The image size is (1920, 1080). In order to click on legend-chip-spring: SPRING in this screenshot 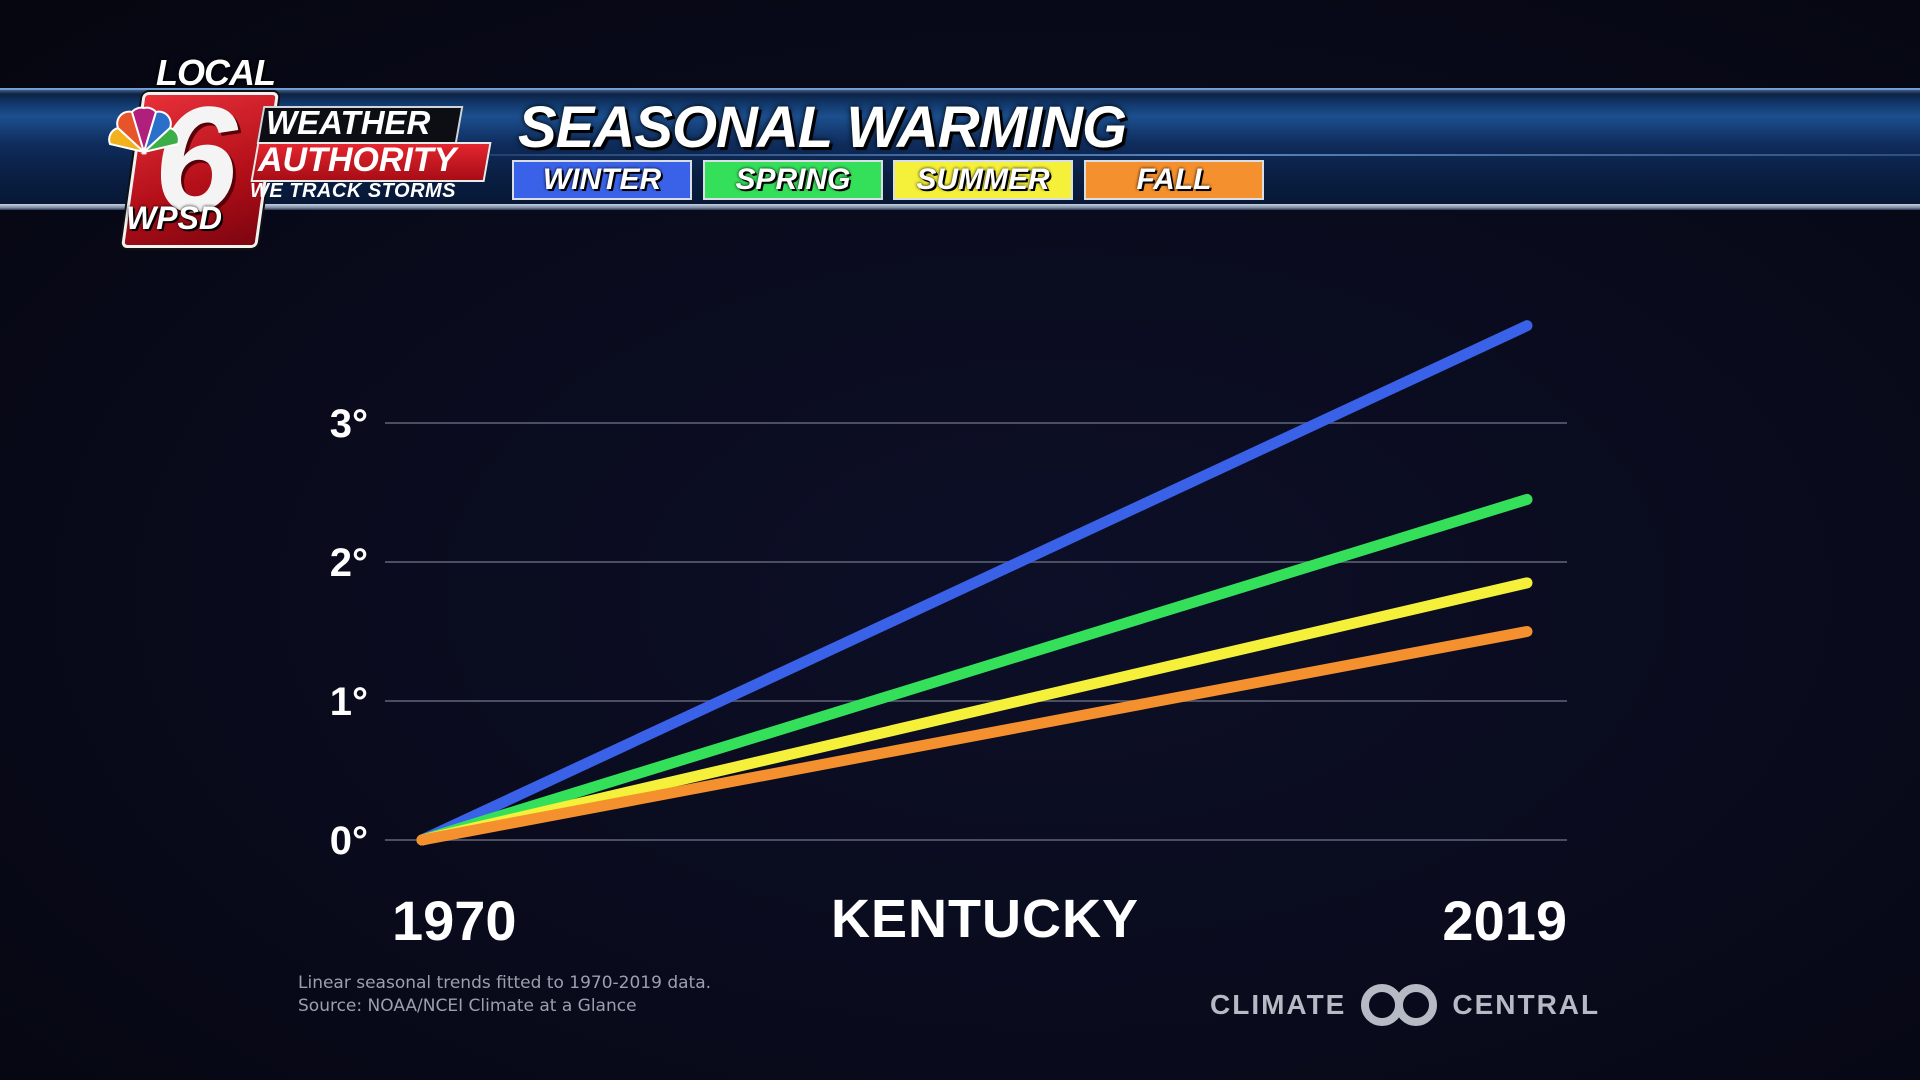, I will do `click(793, 180)`.